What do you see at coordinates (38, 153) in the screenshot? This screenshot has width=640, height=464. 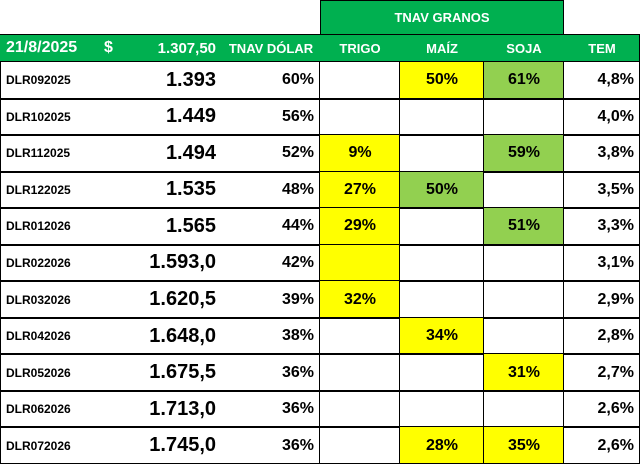 I see `ticker: DLR112025` at bounding box center [38, 153].